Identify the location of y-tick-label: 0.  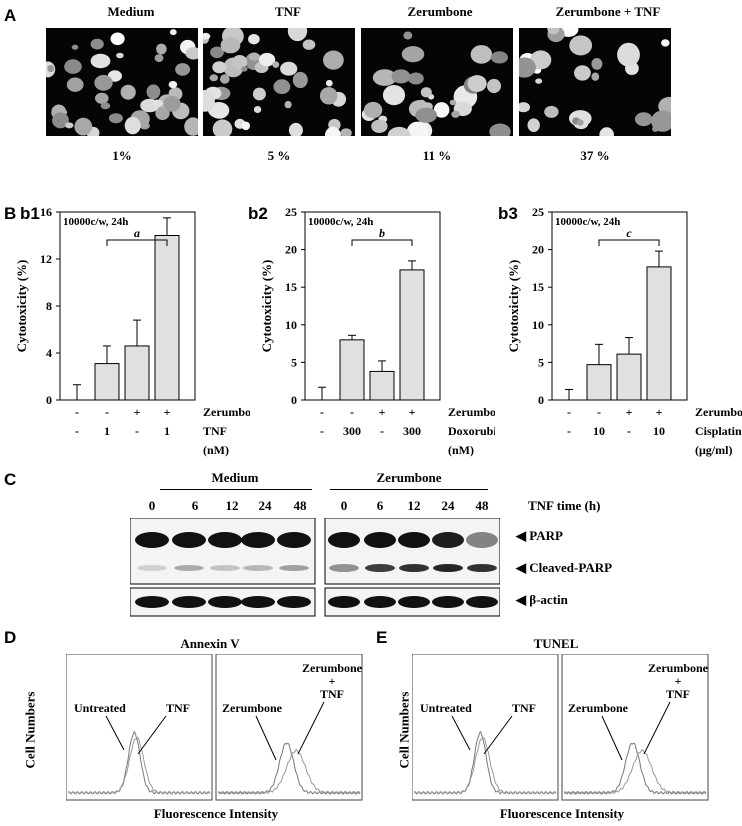
(49, 400).